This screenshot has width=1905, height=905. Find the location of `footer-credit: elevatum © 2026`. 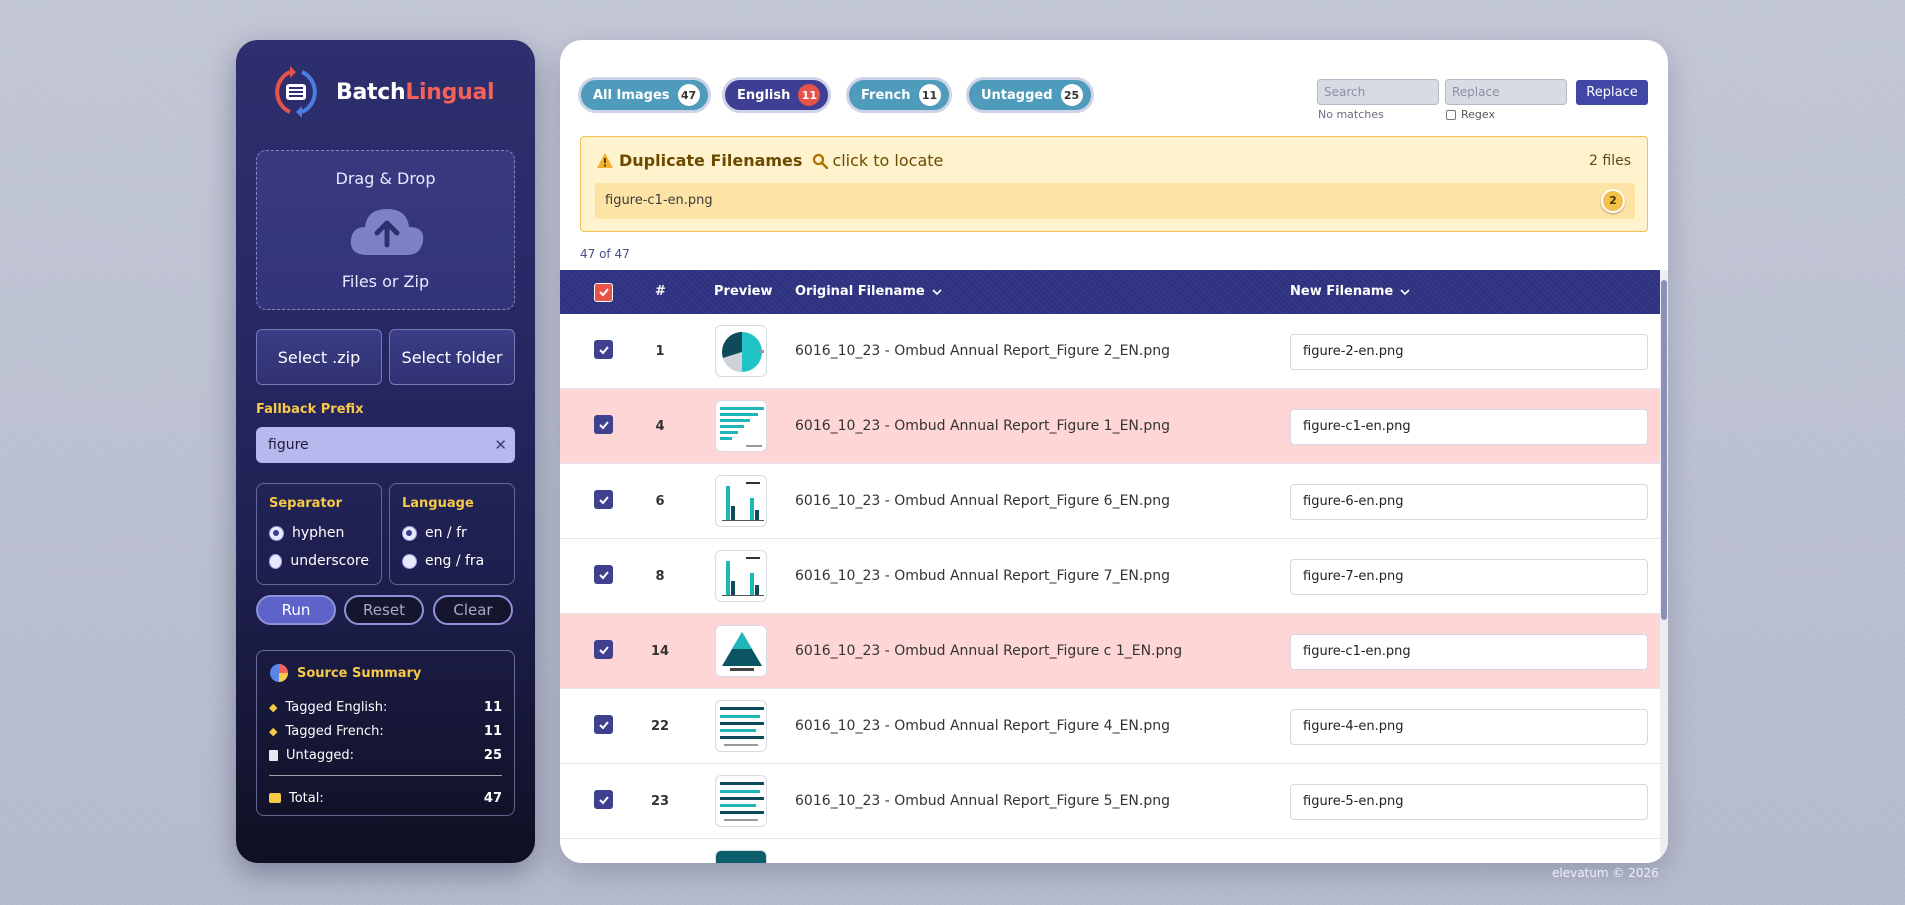

footer-credit: elevatum © 2026 is located at coordinates (1605, 873).